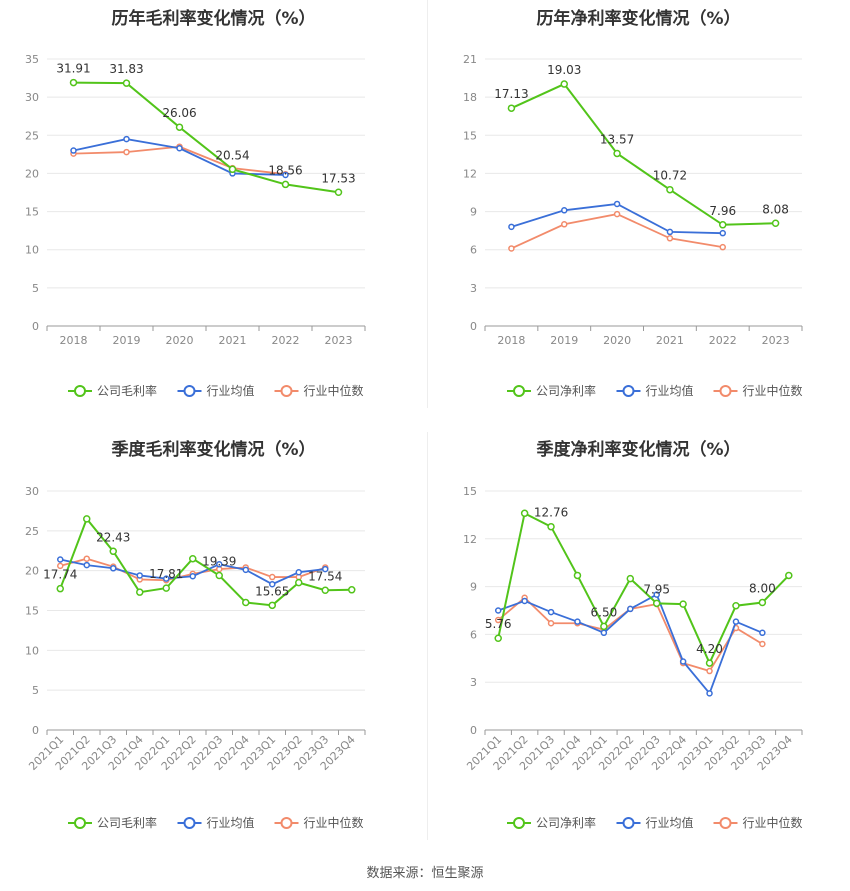 The image size is (850, 891). I want to click on y-tick-label: 9, so click(473, 587).